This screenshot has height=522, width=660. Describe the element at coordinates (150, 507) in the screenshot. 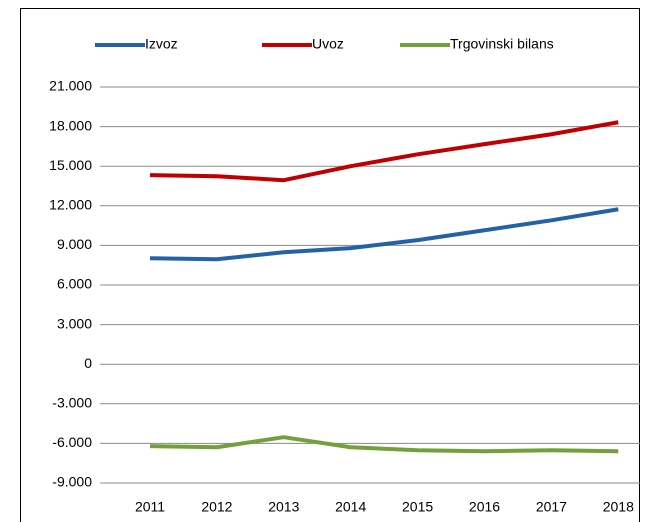

I see `x-tick-label: 2011` at that location.